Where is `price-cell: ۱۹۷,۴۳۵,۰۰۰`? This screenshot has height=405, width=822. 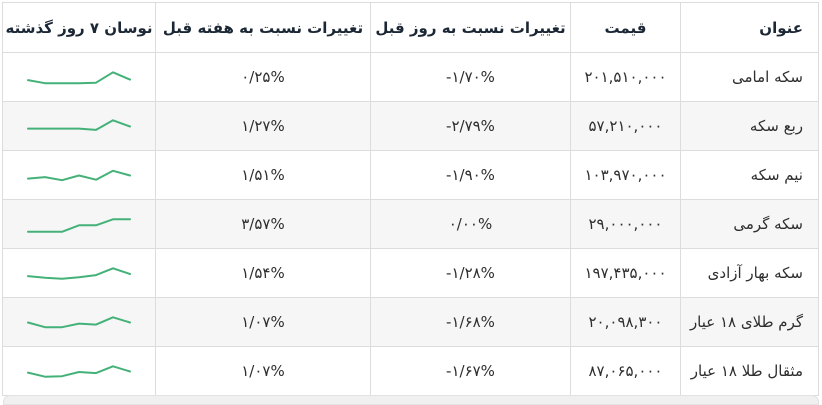 price-cell: ۱۹۷,۴۳۵,۰۰۰ is located at coordinates (625, 273).